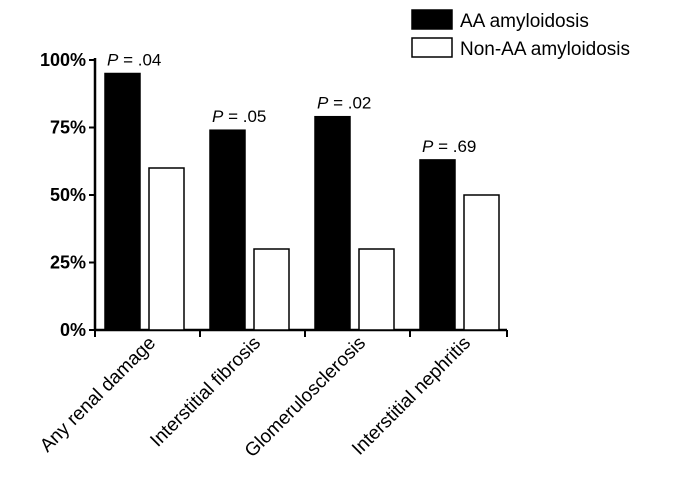  Describe the element at coordinates (205, 392) in the screenshot. I see `x-category-label: Interstitial fibrosis` at that location.